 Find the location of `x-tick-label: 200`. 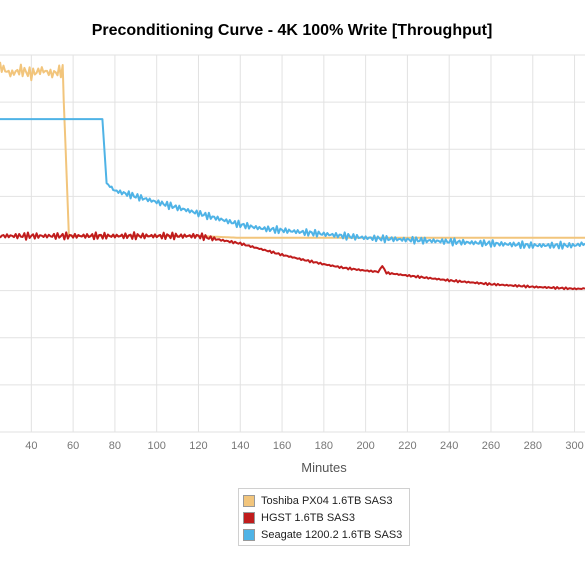

x-tick-label: 200 is located at coordinates (365, 446).